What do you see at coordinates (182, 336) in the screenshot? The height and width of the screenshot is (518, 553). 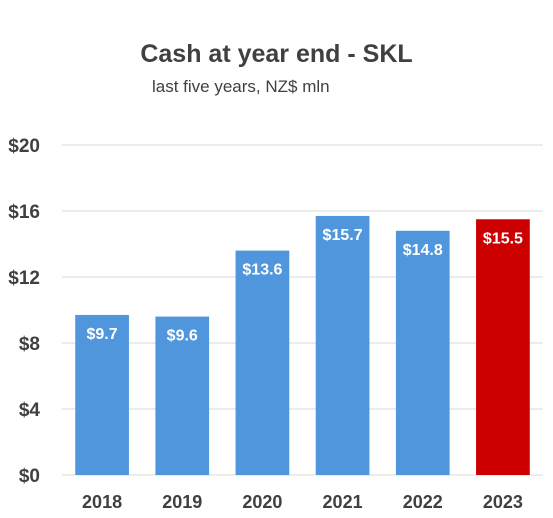 I see `data-label: $9.6` at bounding box center [182, 336].